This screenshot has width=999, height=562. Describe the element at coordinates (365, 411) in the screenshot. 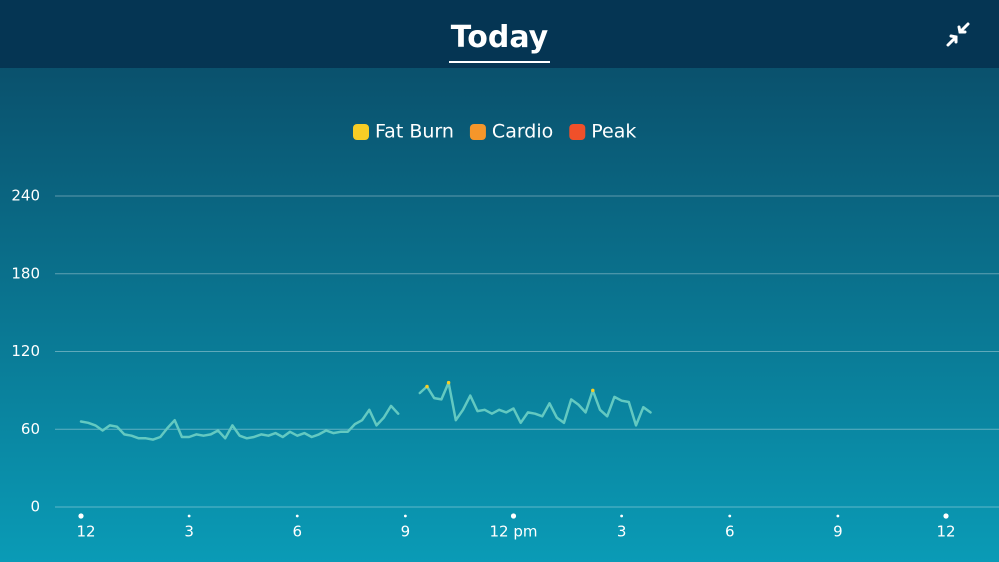

I see `heart-rate-line` at that location.